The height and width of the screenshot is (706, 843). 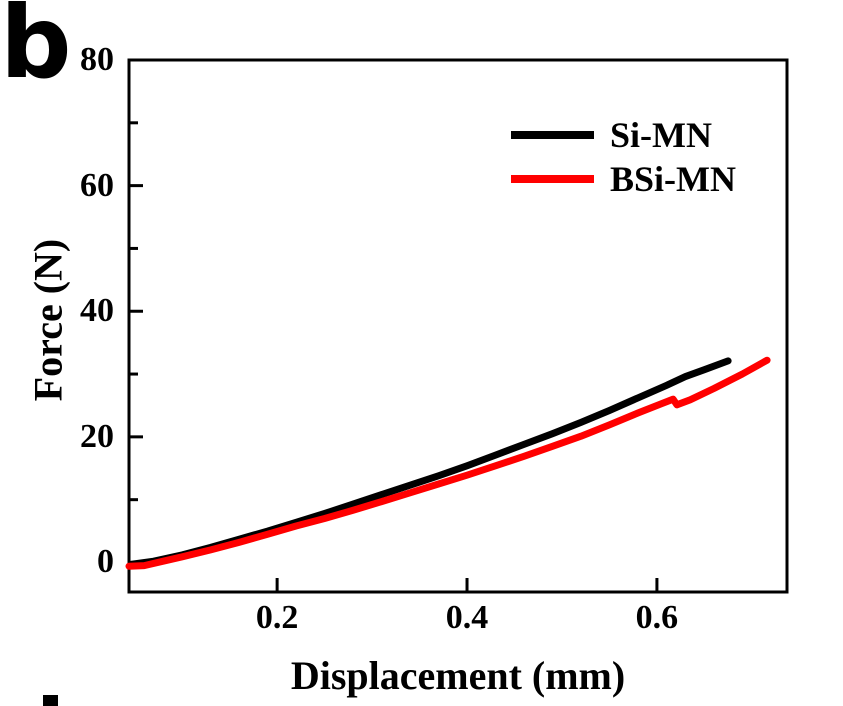 What do you see at coordinates (97, 436) in the screenshot?
I see `y-tick-label: 20` at bounding box center [97, 436].